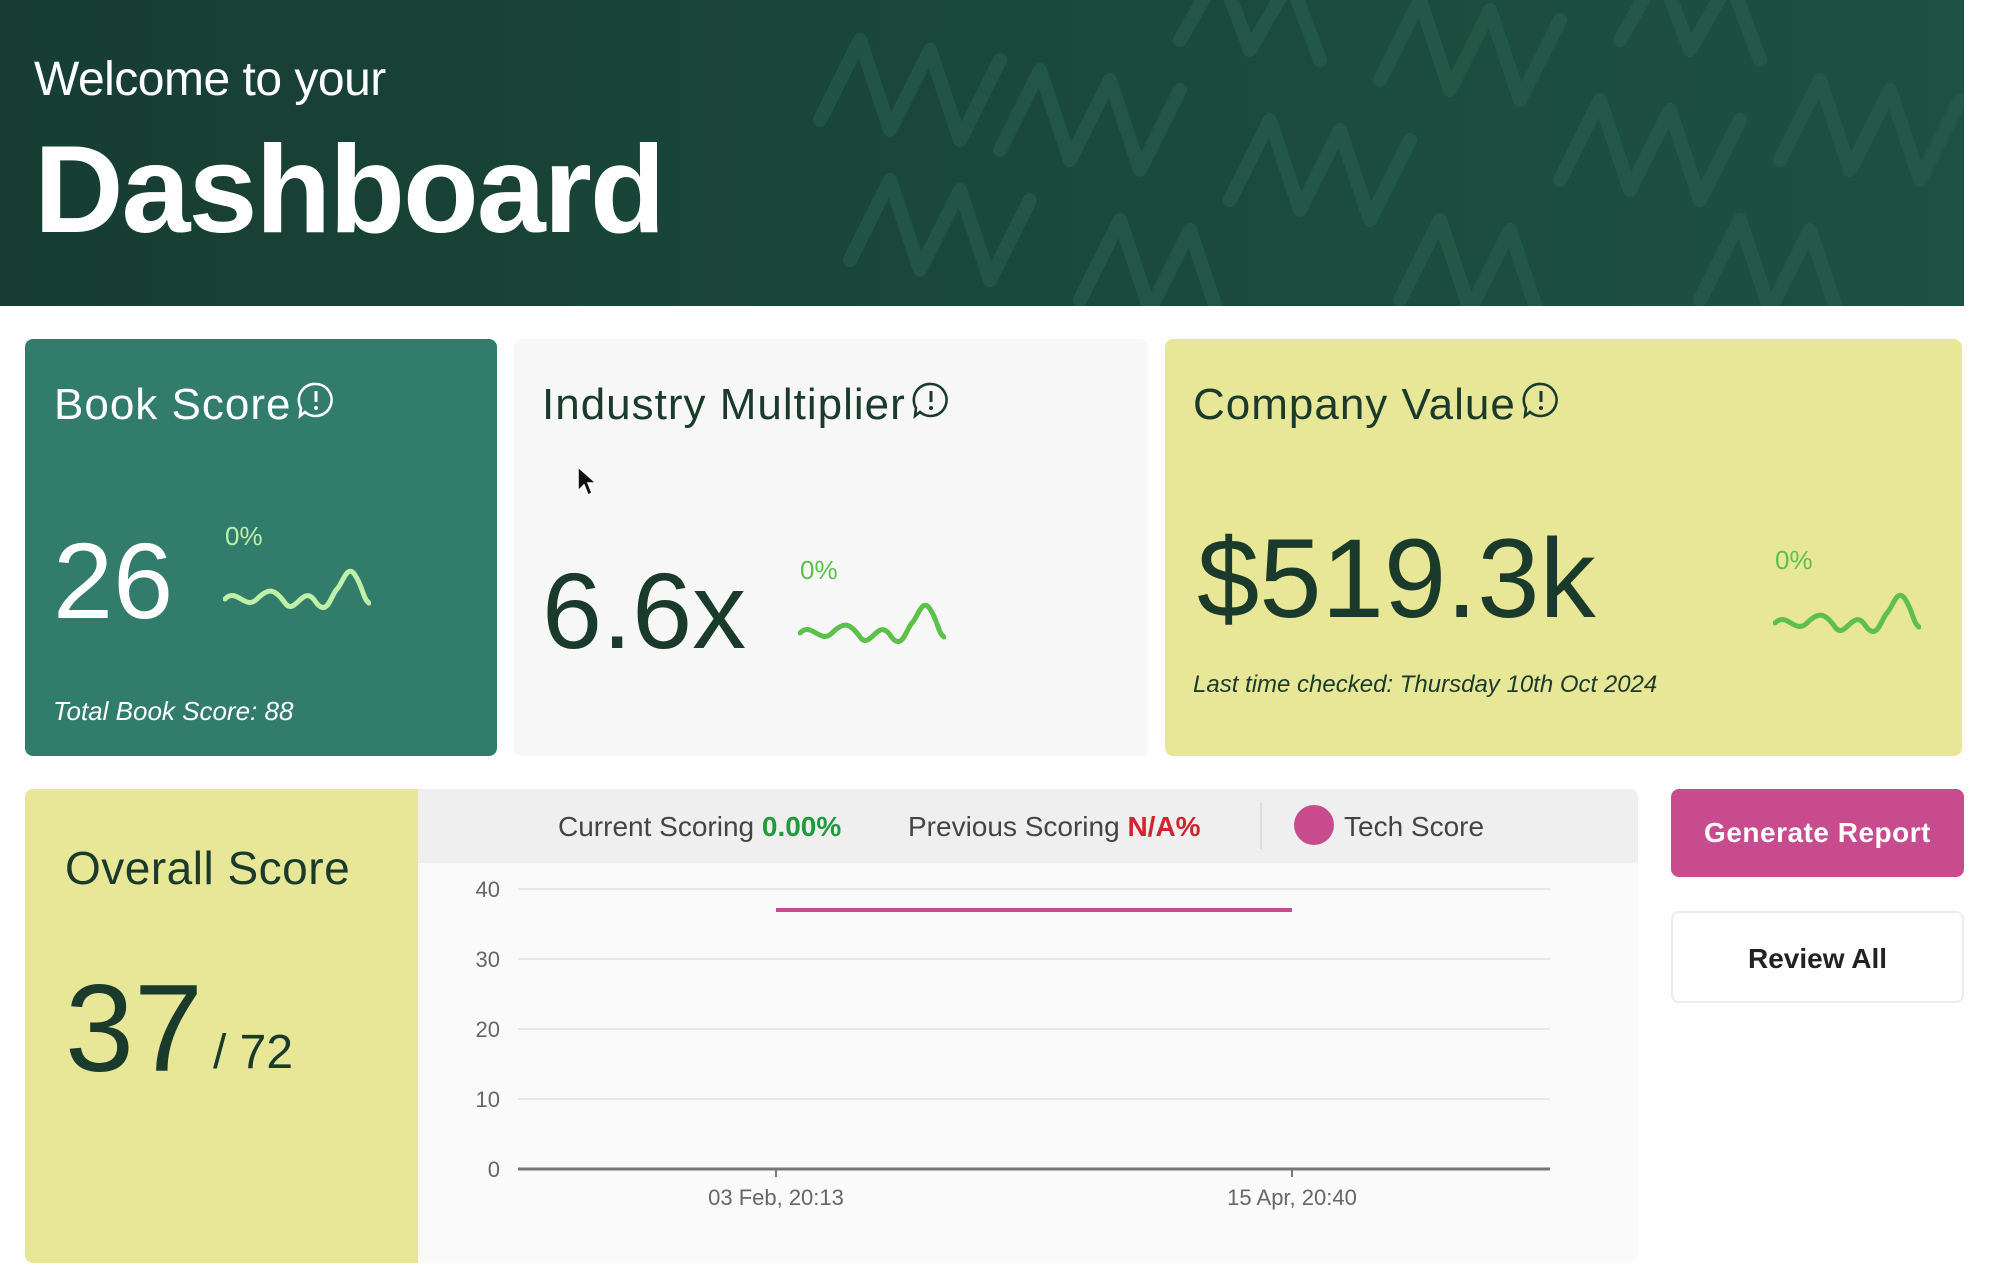 This screenshot has height=1286, width=2000. I want to click on industry-multiplier-card: Industry Multiplier 6.6x 0%, so click(831, 547).